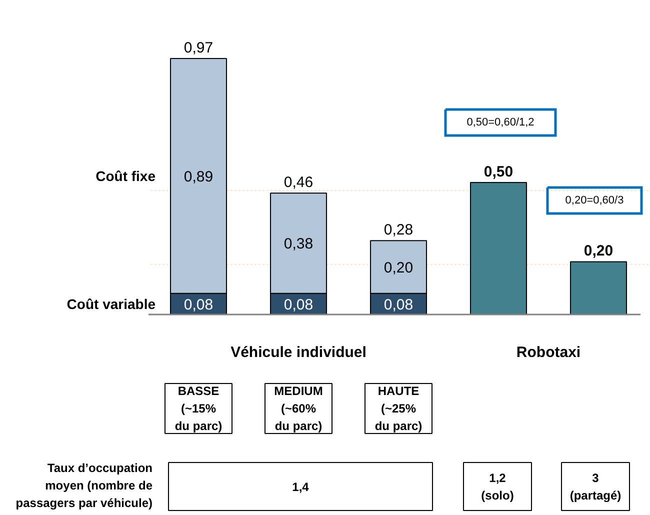  What do you see at coordinates (126, 176) in the screenshot?
I see `series-label: Coût fixe` at bounding box center [126, 176].